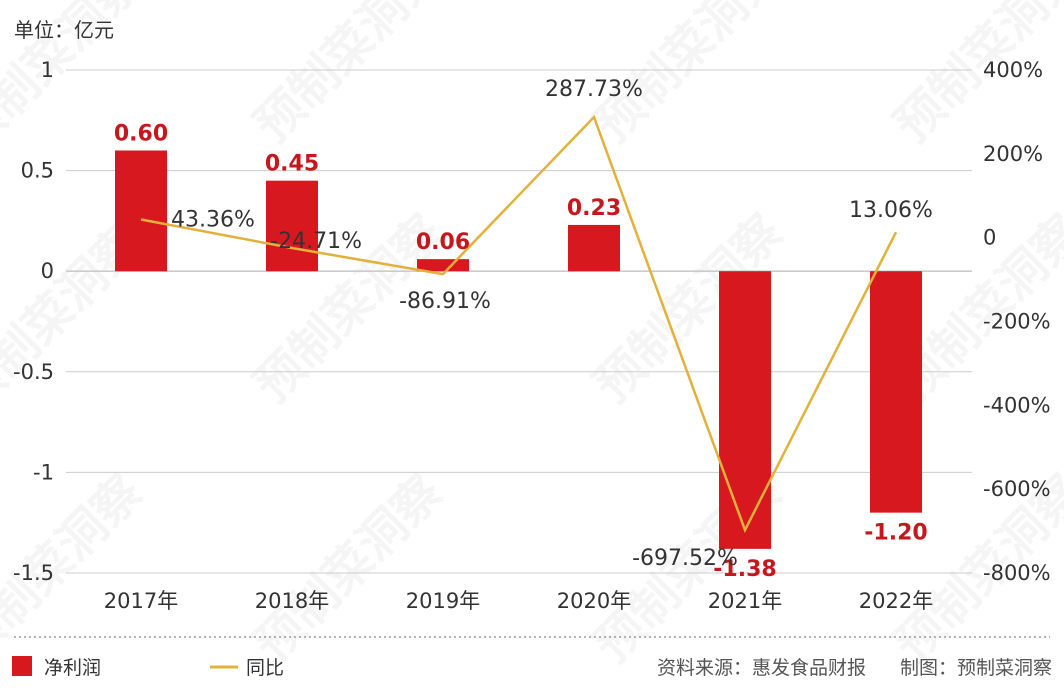 The width and height of the screenshot is (1064, 689). I want to click on right-axis-tick-label: 400%, so click(1013, 70).